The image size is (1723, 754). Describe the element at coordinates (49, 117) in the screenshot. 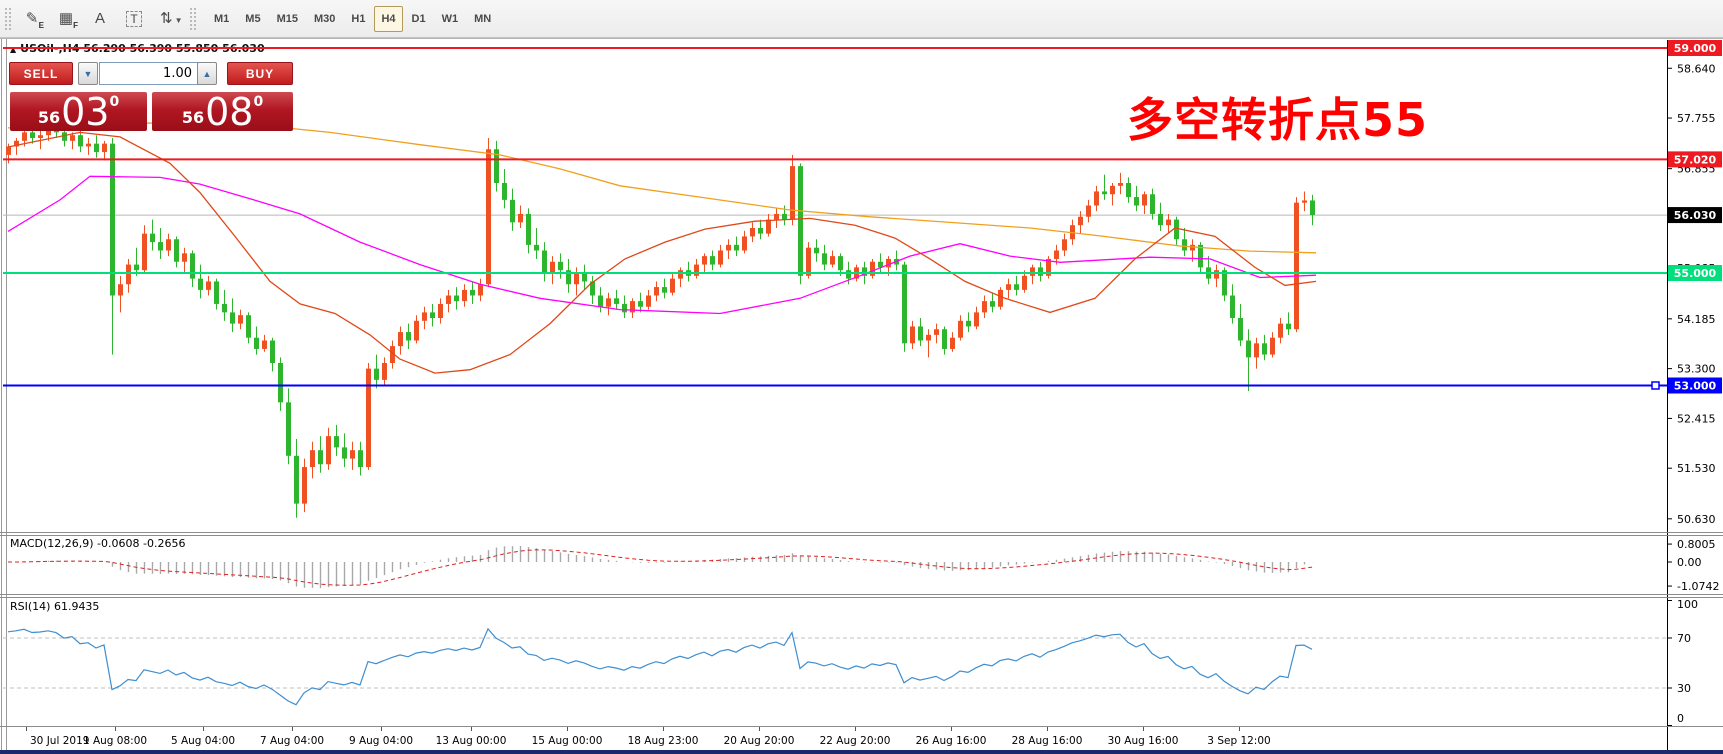

I see `bid-price-prefix: 56` at that location.